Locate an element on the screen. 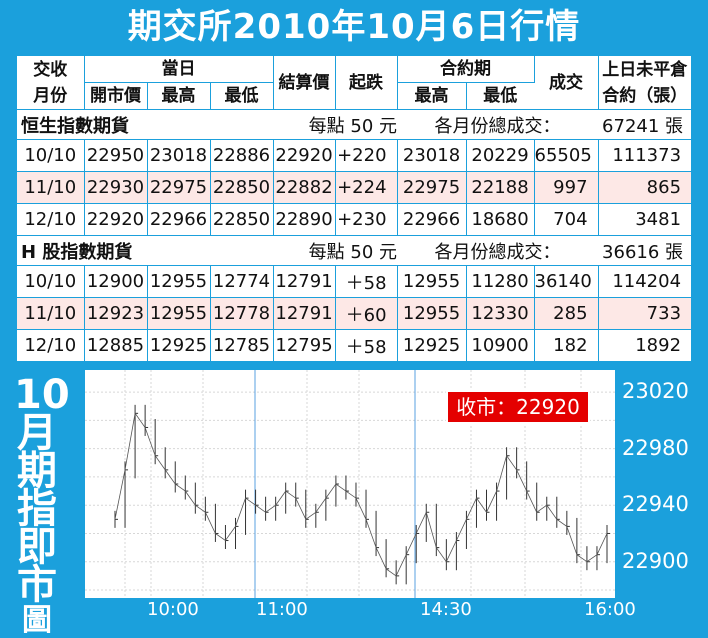 Image resolution: width=708 pixels, height=638 pixels. cell-change: +220 is located at coordinates (366, 155).